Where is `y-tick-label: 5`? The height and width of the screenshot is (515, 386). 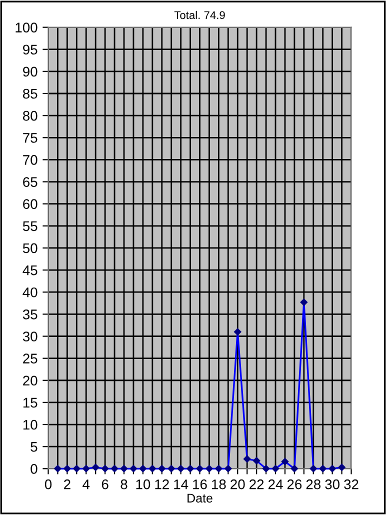 y-tick-label: 5 is located at coordinates (34, 447).